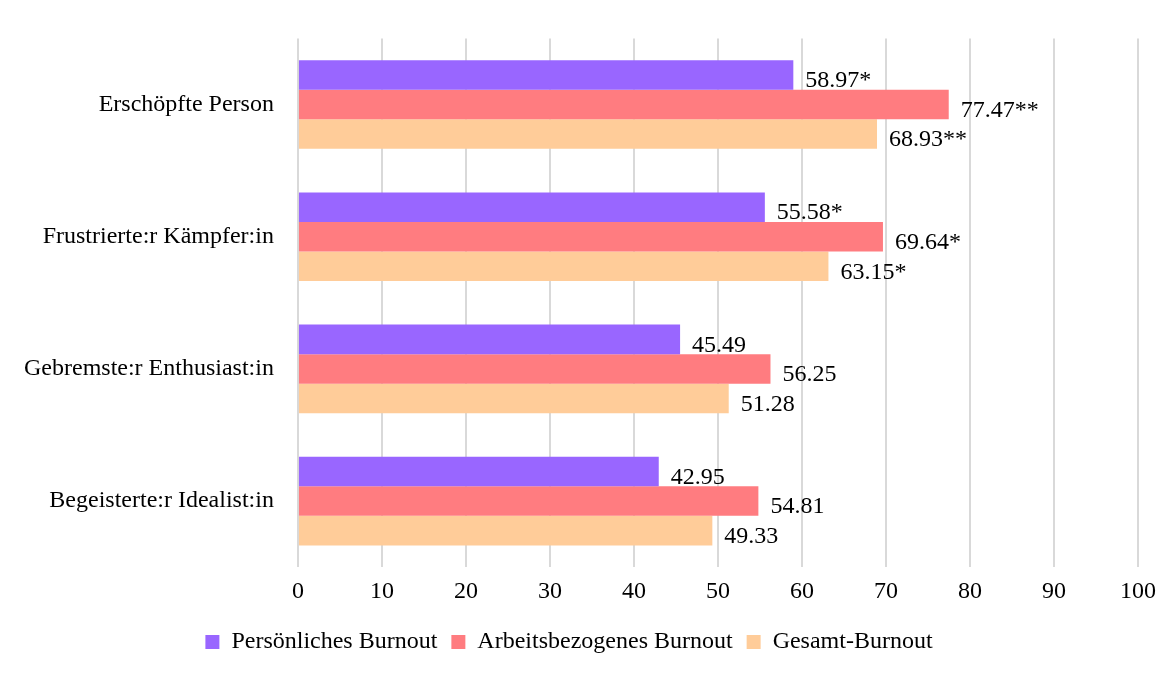  I want to click on legend-label: Arbeitsbezogenes Burnout, so click(605, 640).